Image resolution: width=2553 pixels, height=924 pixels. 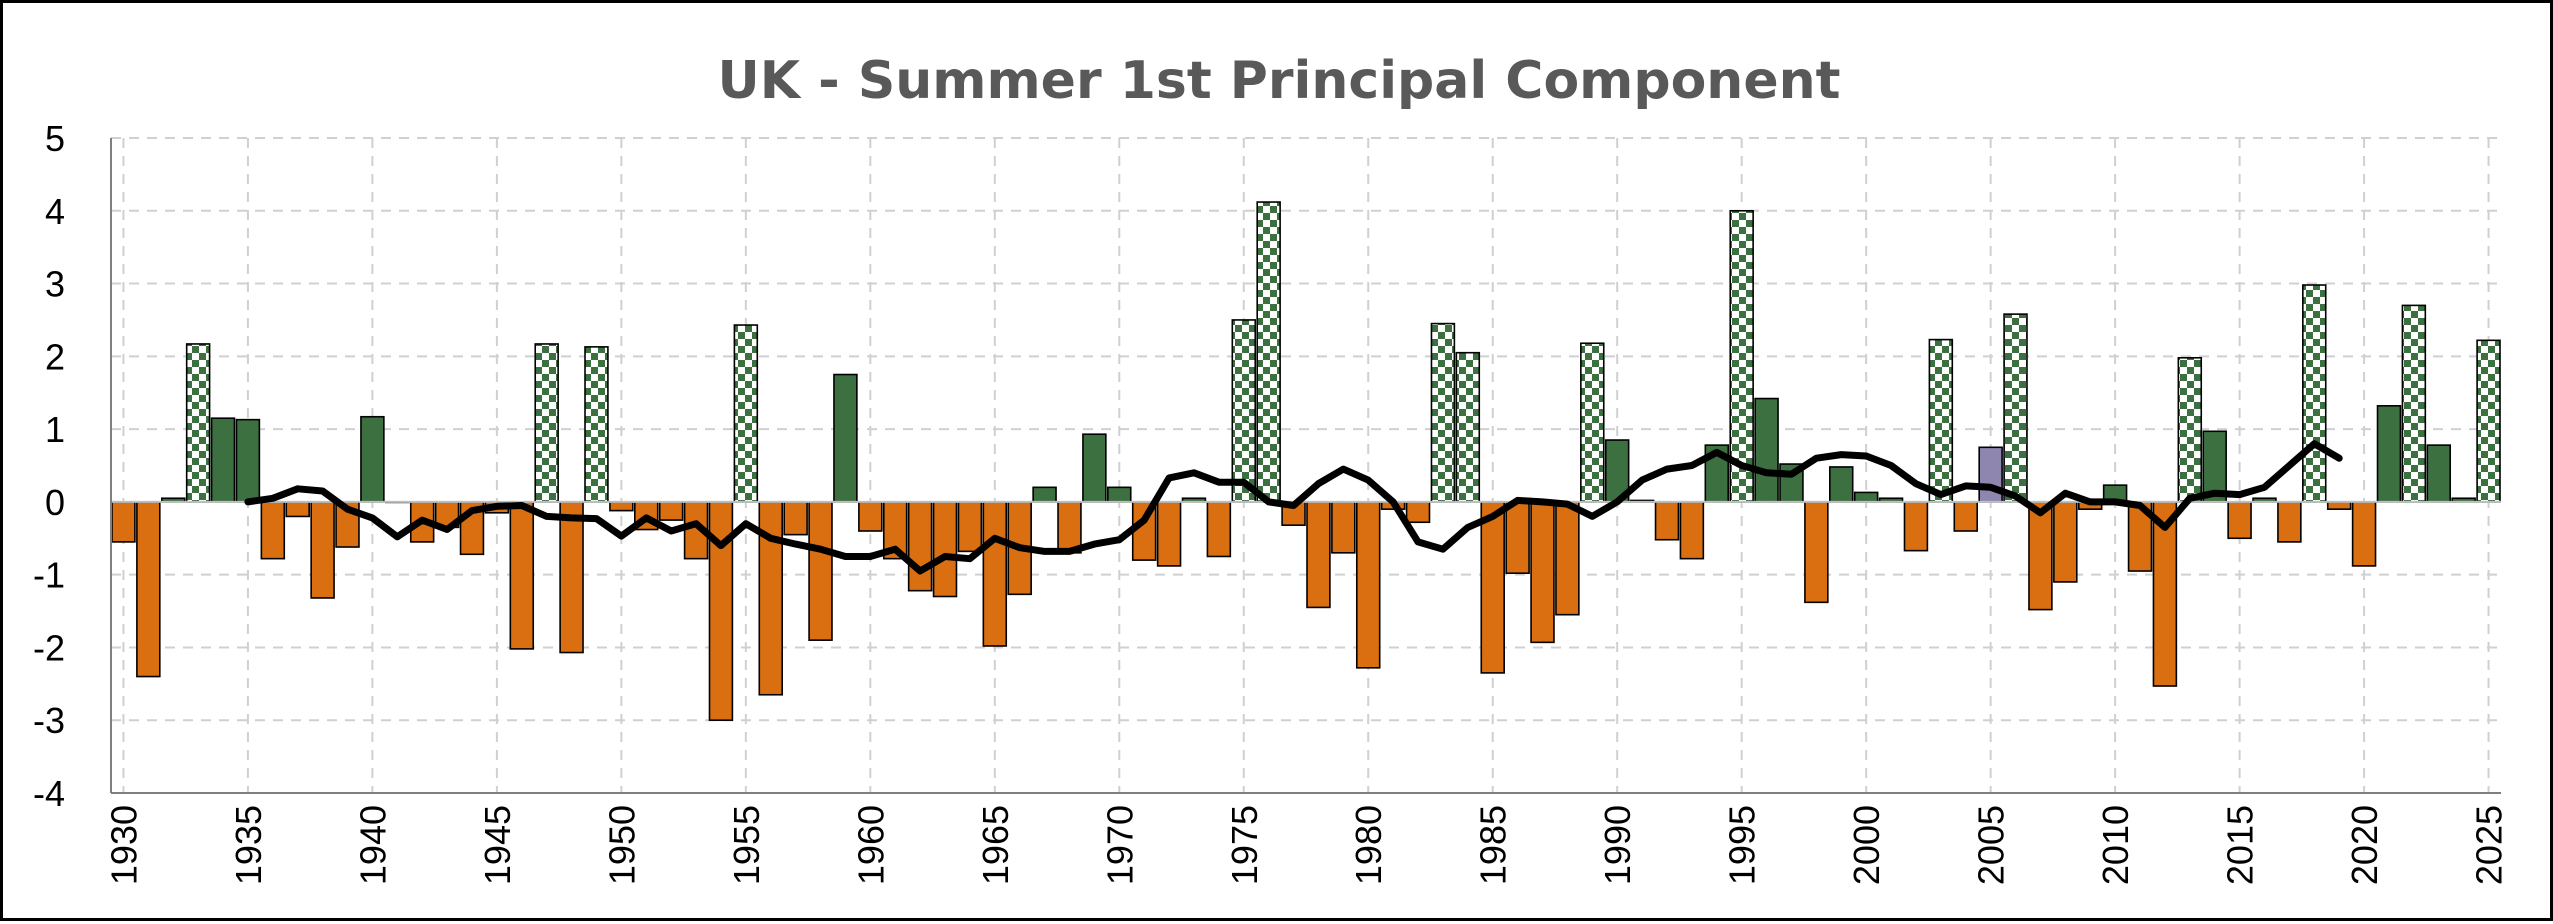 What do you see at coordinates (497, 845) in the screenshot?
I see `x-tick-label: 1945` at bounding box center [497, 845].